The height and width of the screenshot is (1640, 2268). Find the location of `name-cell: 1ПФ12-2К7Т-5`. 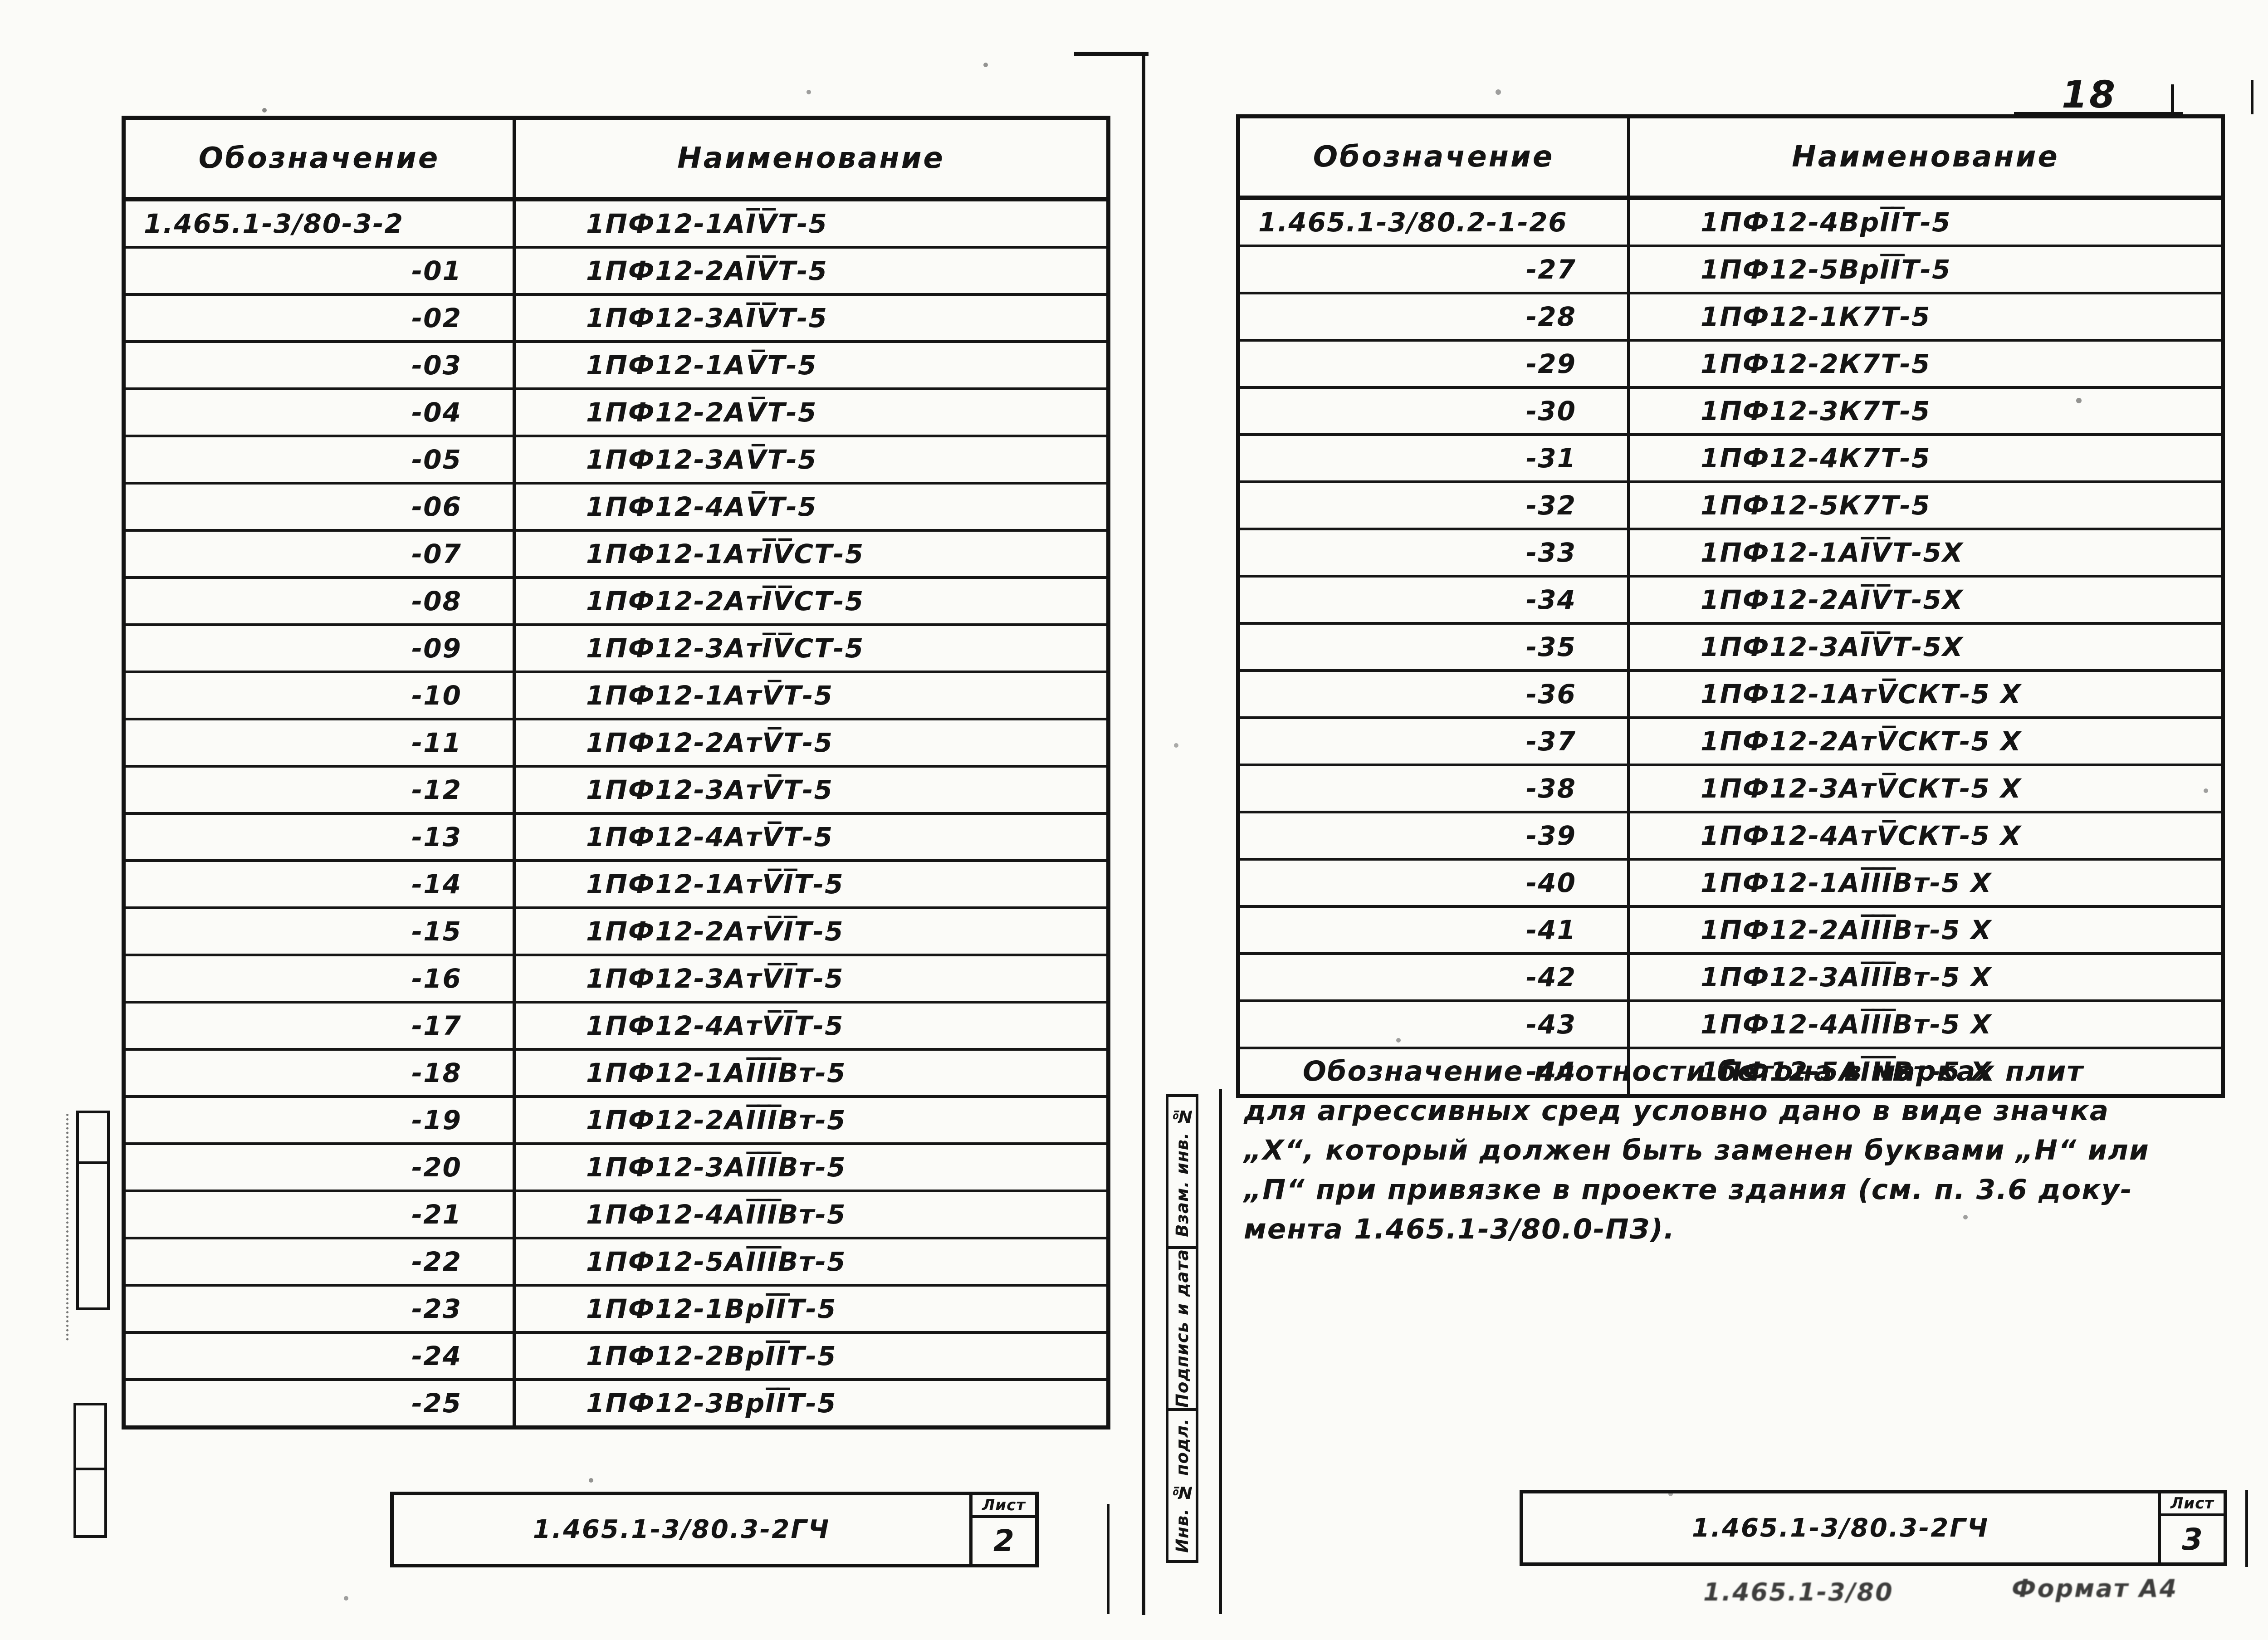

name-cell: 1ПФ12-2К7Т-5 is located at coordinates (1816, 363).